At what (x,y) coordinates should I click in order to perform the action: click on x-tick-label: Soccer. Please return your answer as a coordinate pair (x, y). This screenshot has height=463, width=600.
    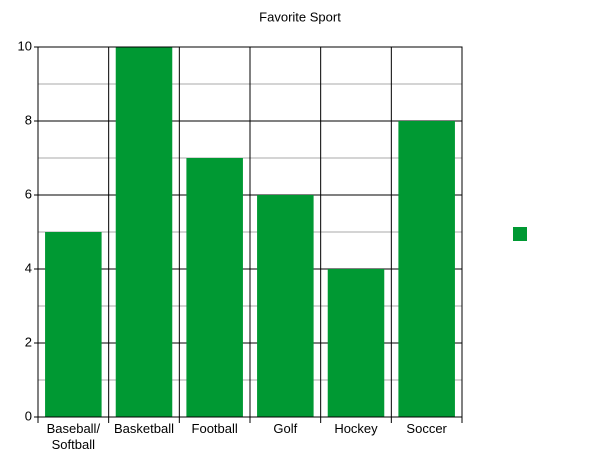
    Looking at the image, I should click on (426, 428).